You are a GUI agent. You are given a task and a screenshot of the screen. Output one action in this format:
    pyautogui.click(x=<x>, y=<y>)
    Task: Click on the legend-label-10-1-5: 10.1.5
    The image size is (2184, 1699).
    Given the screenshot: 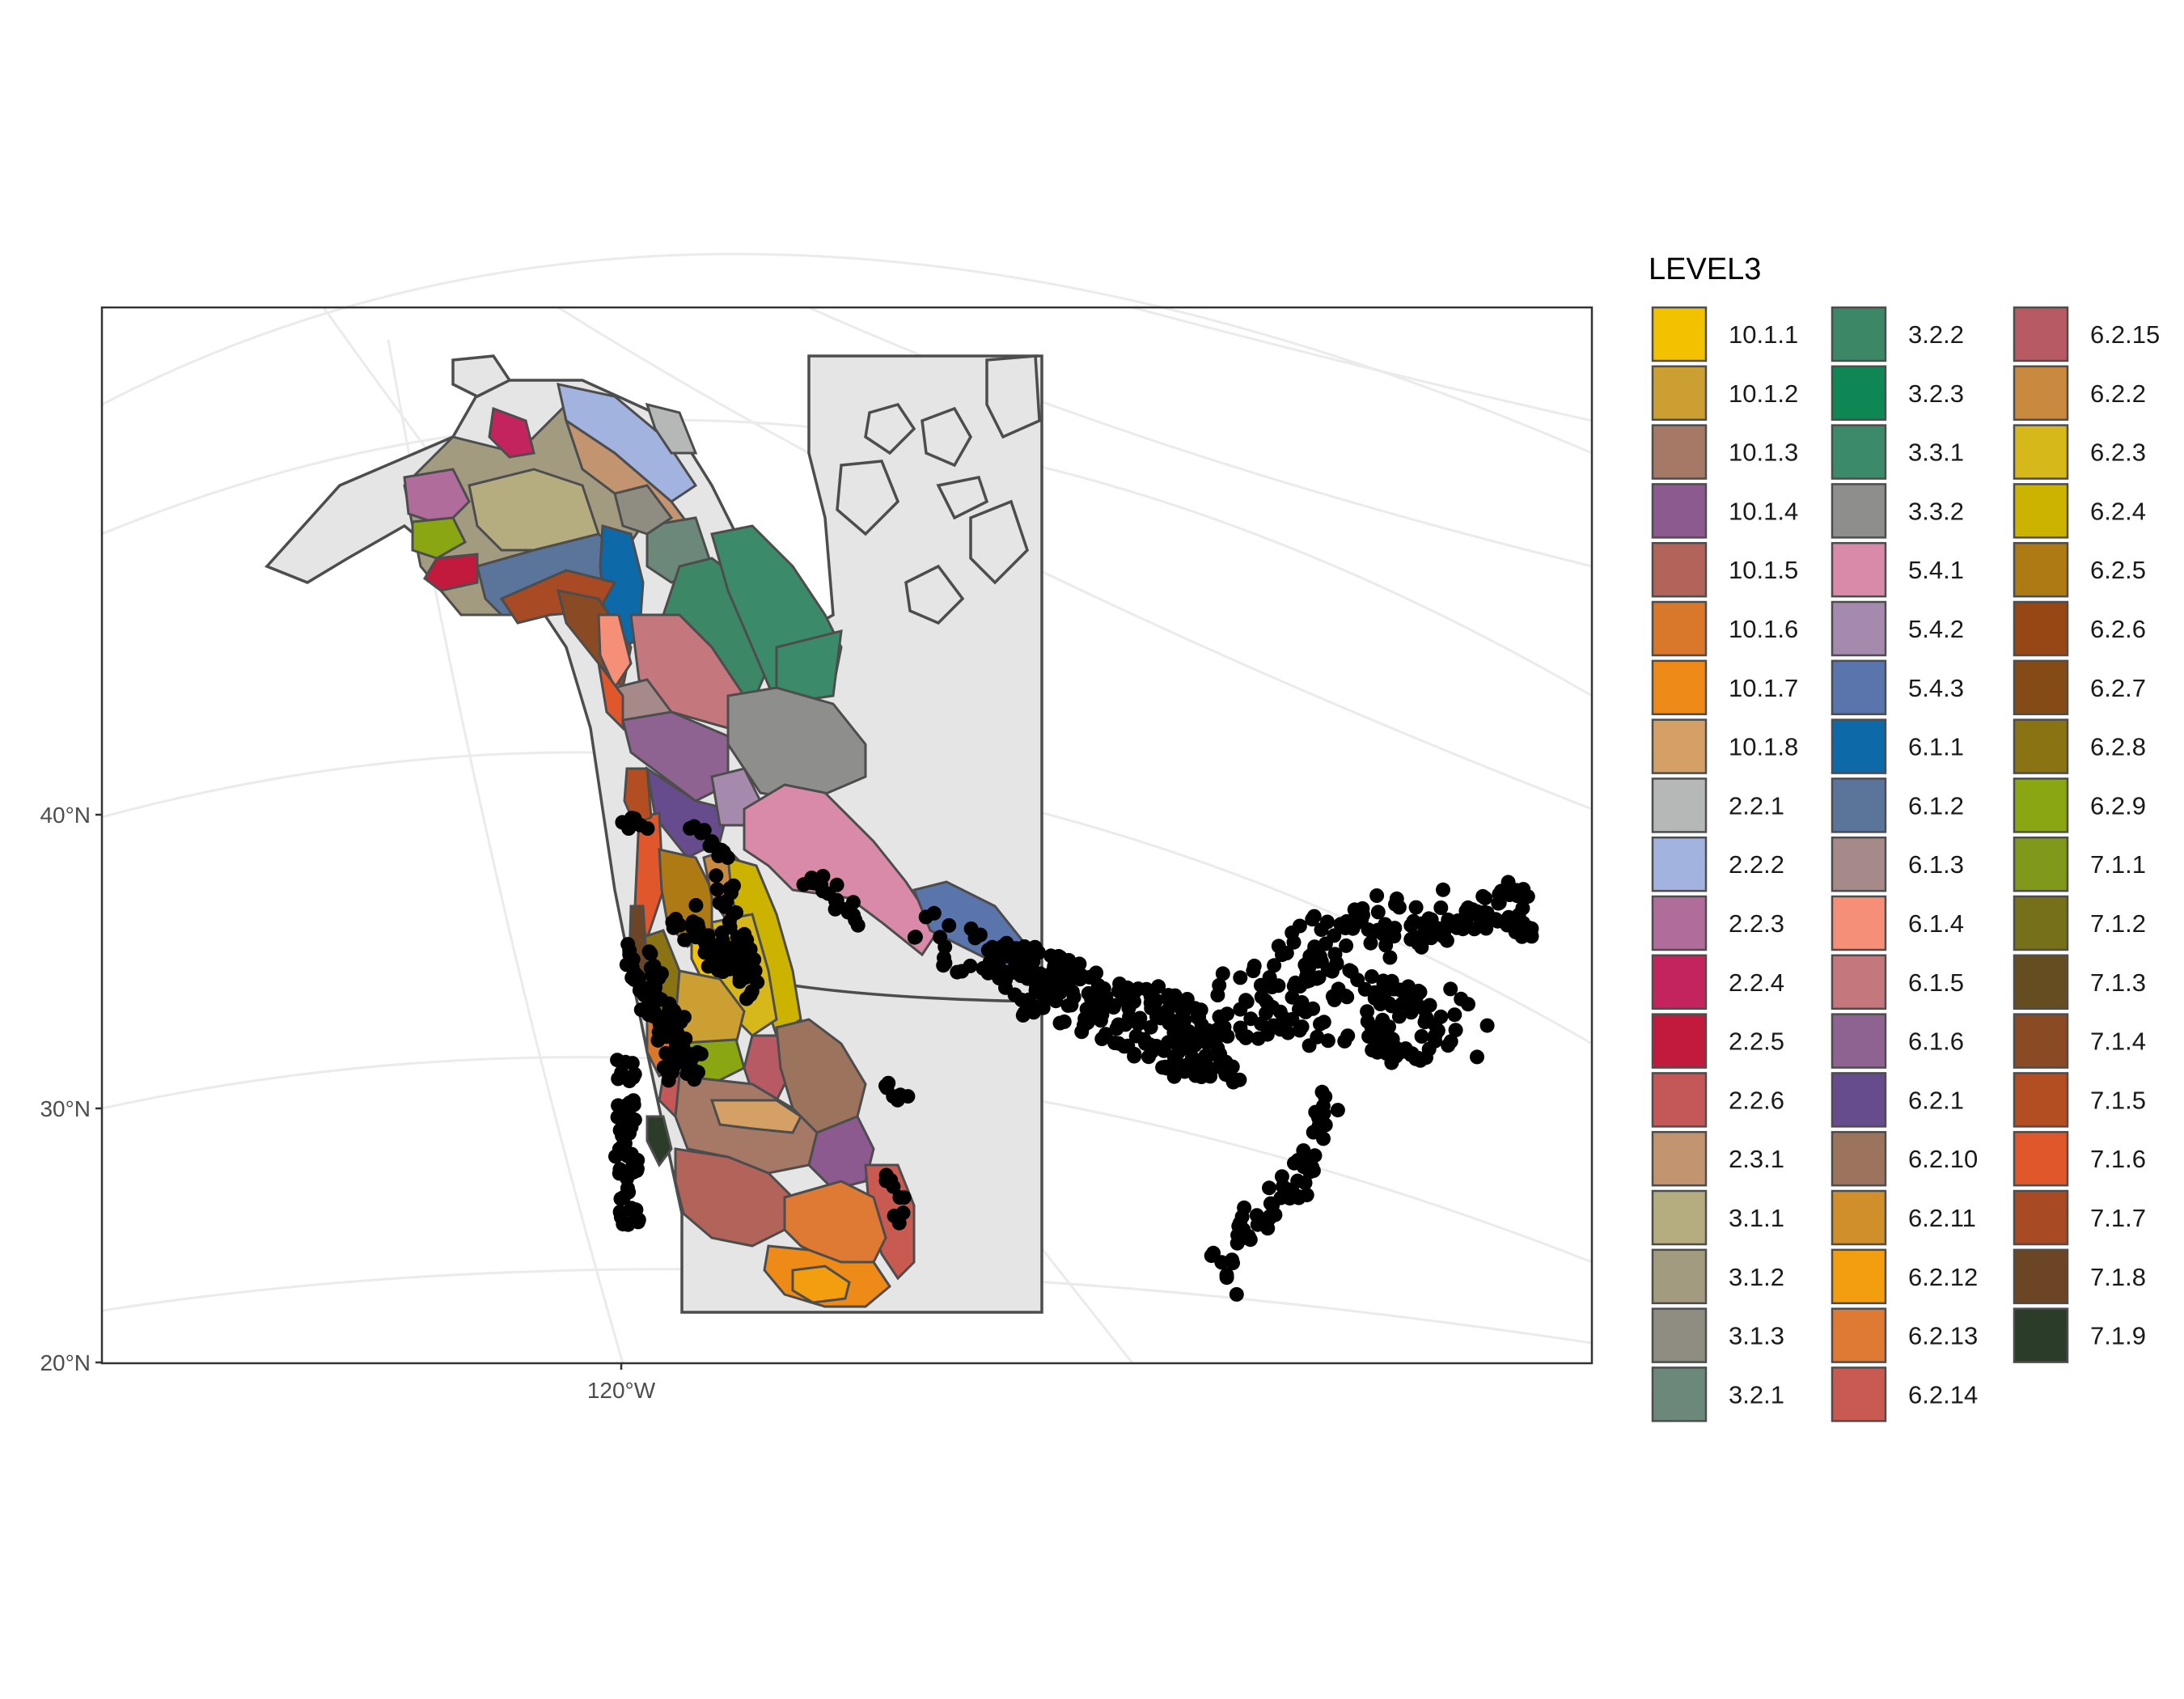 What is the action you would take?
    pyautogui.click(x=1763, y=570)
    